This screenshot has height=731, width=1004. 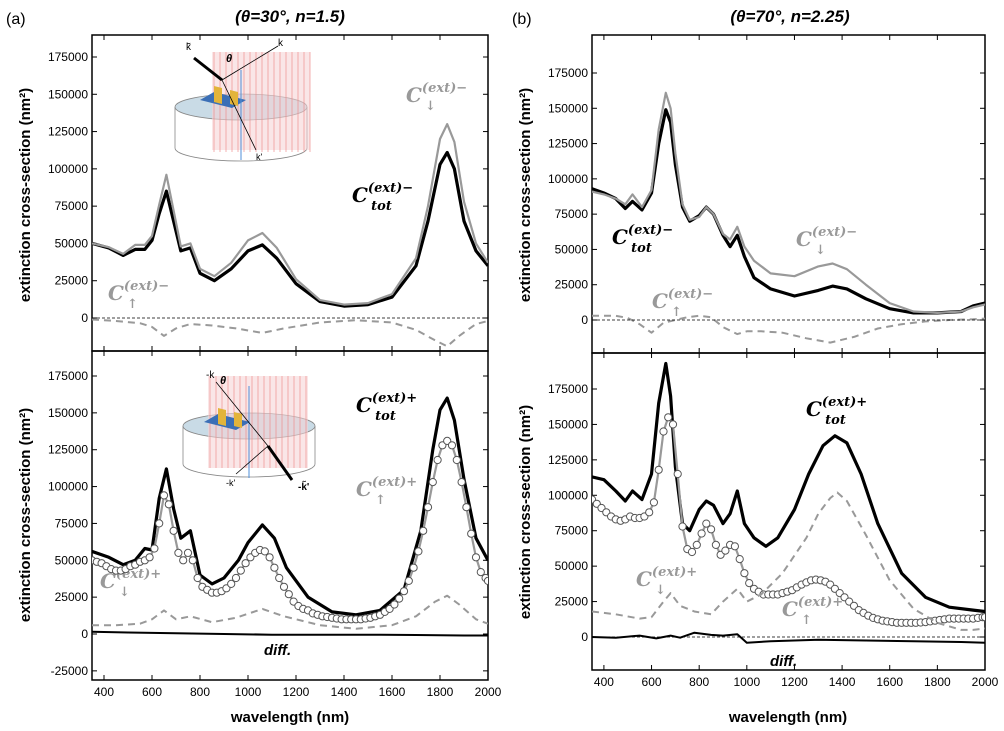 What do you see at coordinates (642, 239) in the screenshot?
I see `annotation-b-top-tot: C(ext)− tot` at bounding box center [642, 239].